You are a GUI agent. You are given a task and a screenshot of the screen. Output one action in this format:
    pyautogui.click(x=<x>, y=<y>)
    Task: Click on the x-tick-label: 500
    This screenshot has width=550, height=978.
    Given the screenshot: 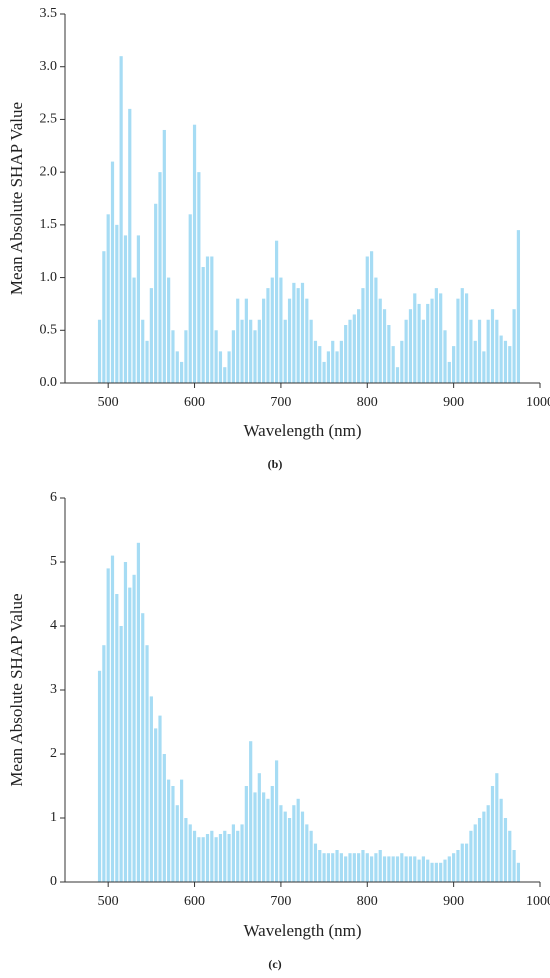 What is the action you would take?
    pyautogui.click(x=108, y=402)
    